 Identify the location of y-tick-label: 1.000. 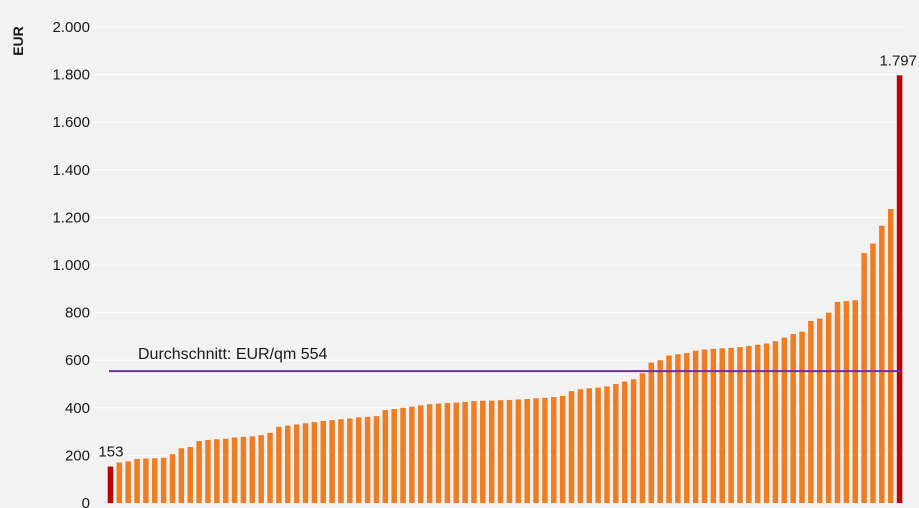
(71, 265).